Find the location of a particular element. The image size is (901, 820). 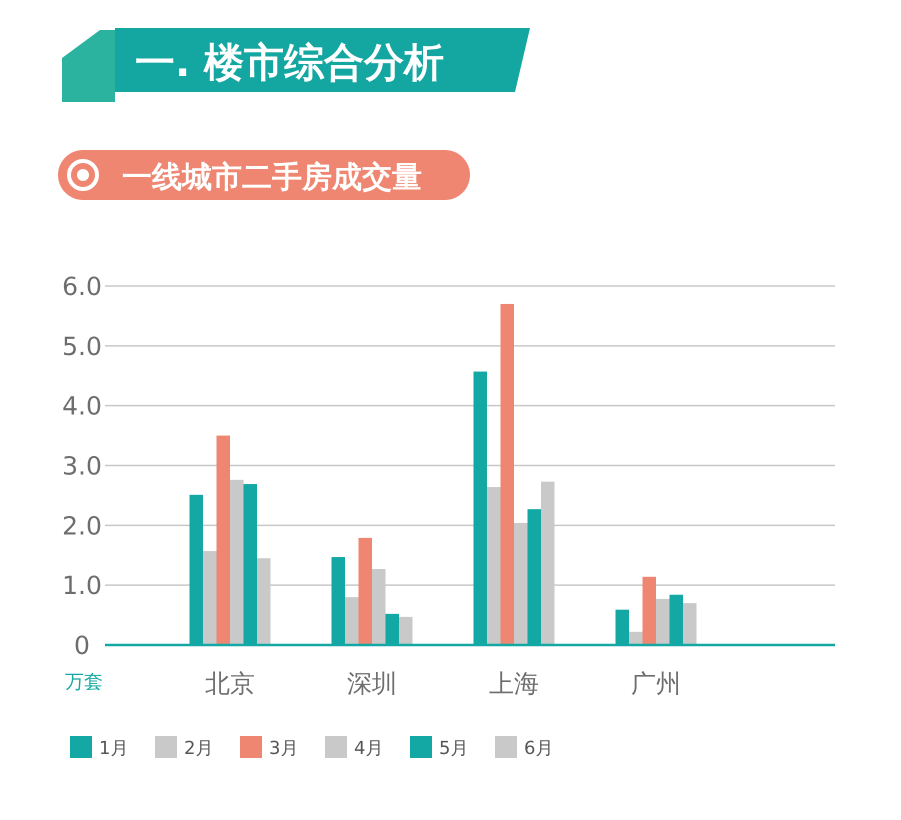

legend-label: 5月 is located at coordinates (453, 748).